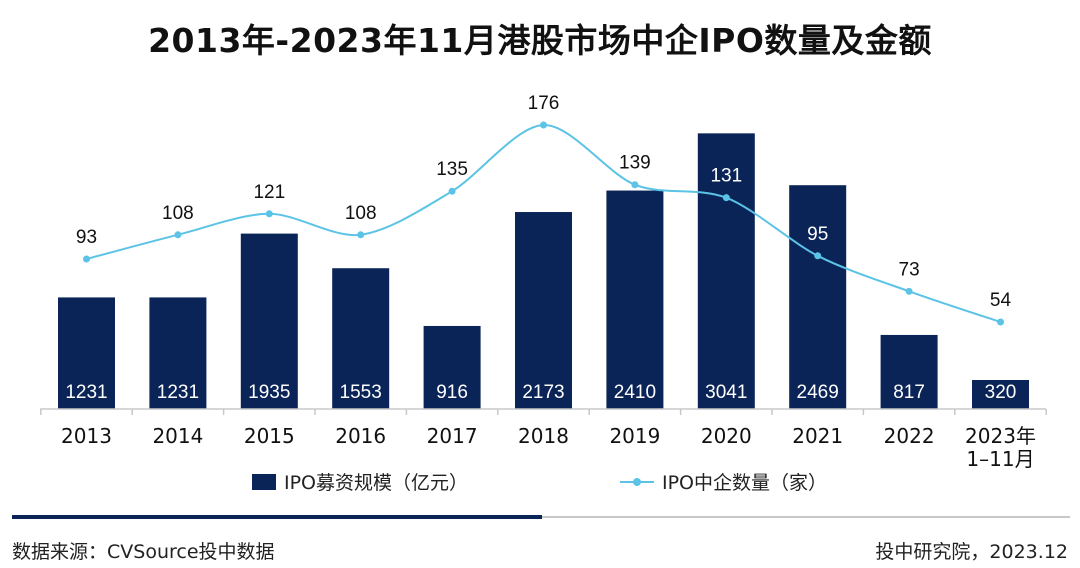  What do you see at coordinates (909, 392) in the screenshot?
I see `bar-value-label-9: 817` at bounding box center [909, 392].